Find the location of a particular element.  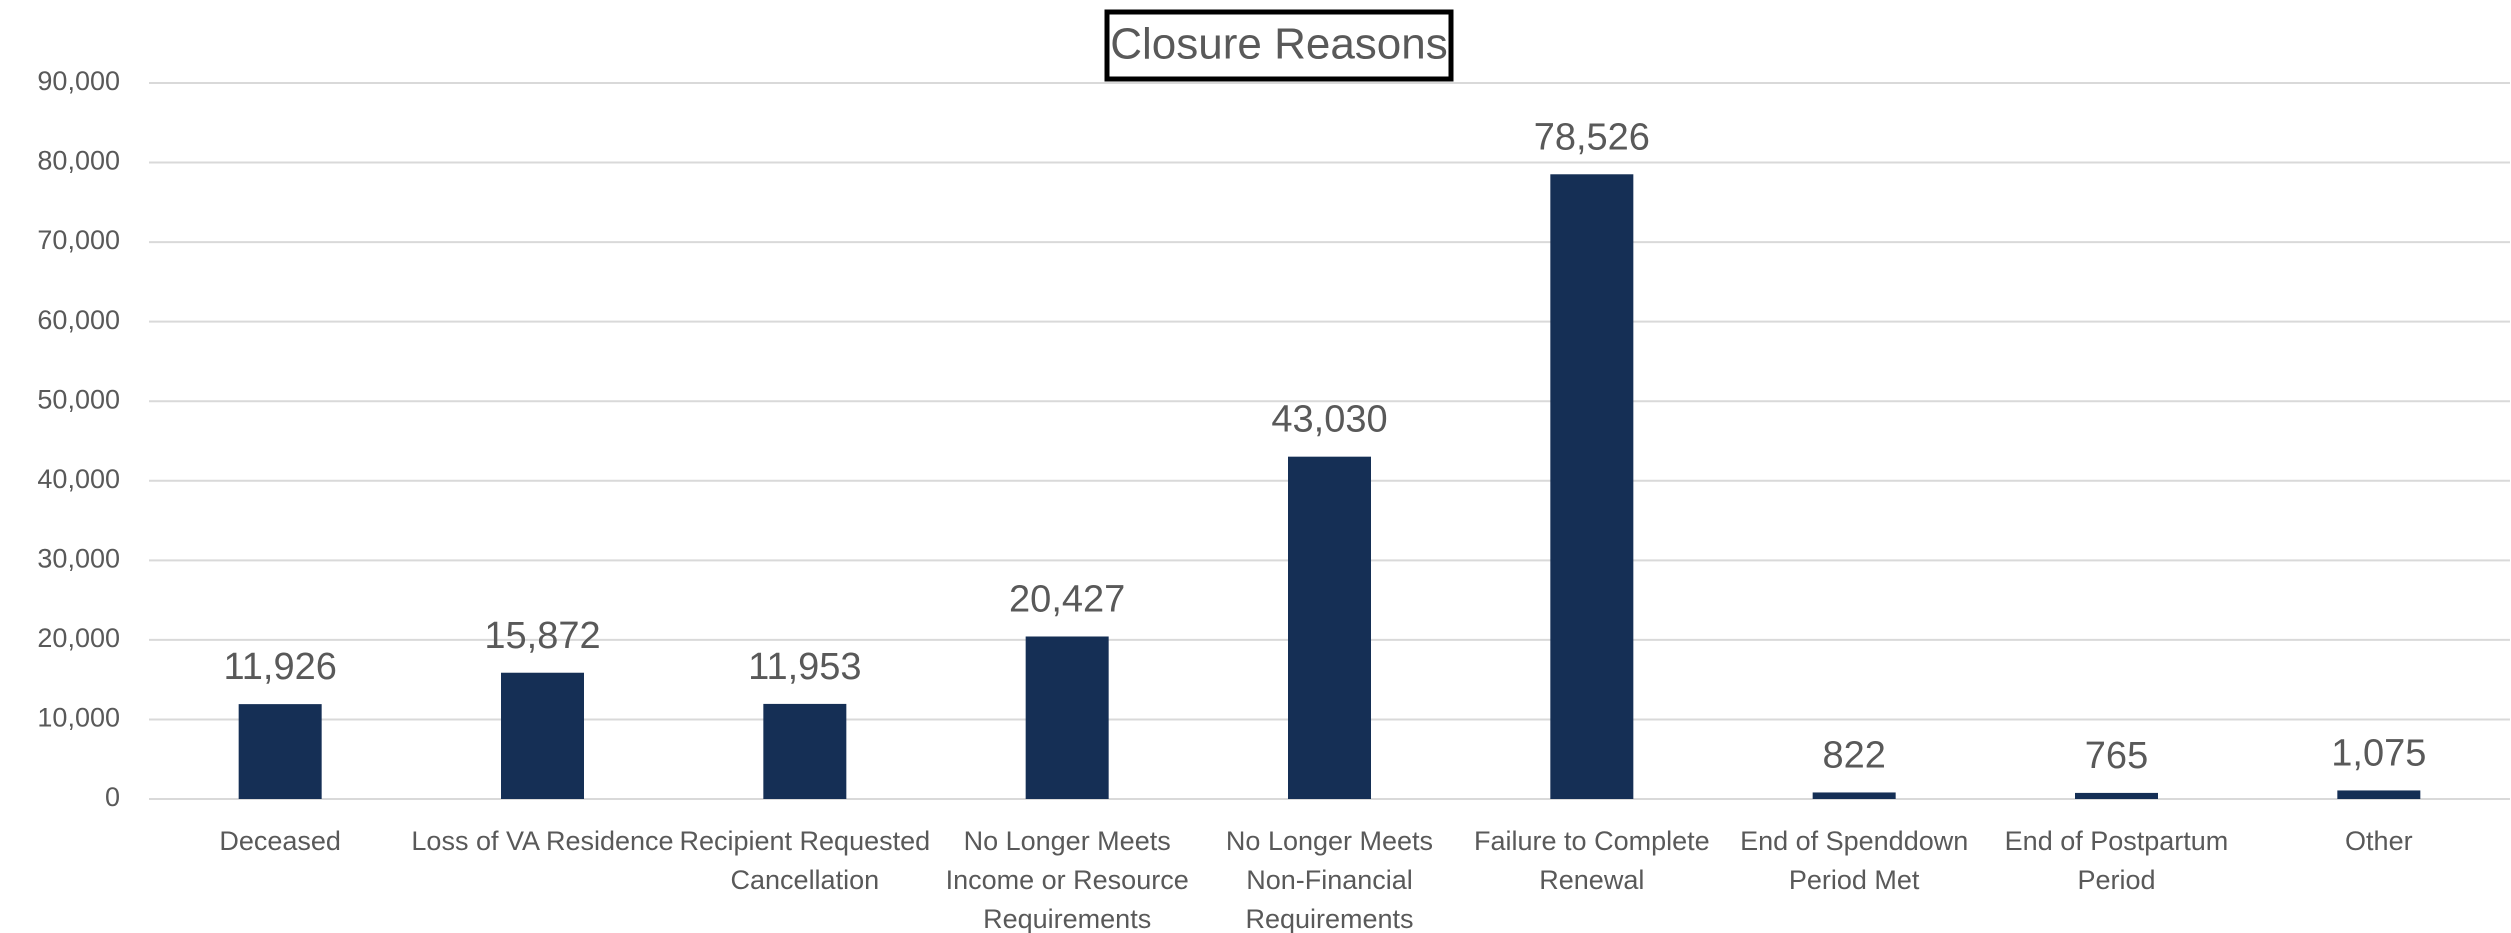

x-tick-label: Other is located at coordinates (2379, 841).